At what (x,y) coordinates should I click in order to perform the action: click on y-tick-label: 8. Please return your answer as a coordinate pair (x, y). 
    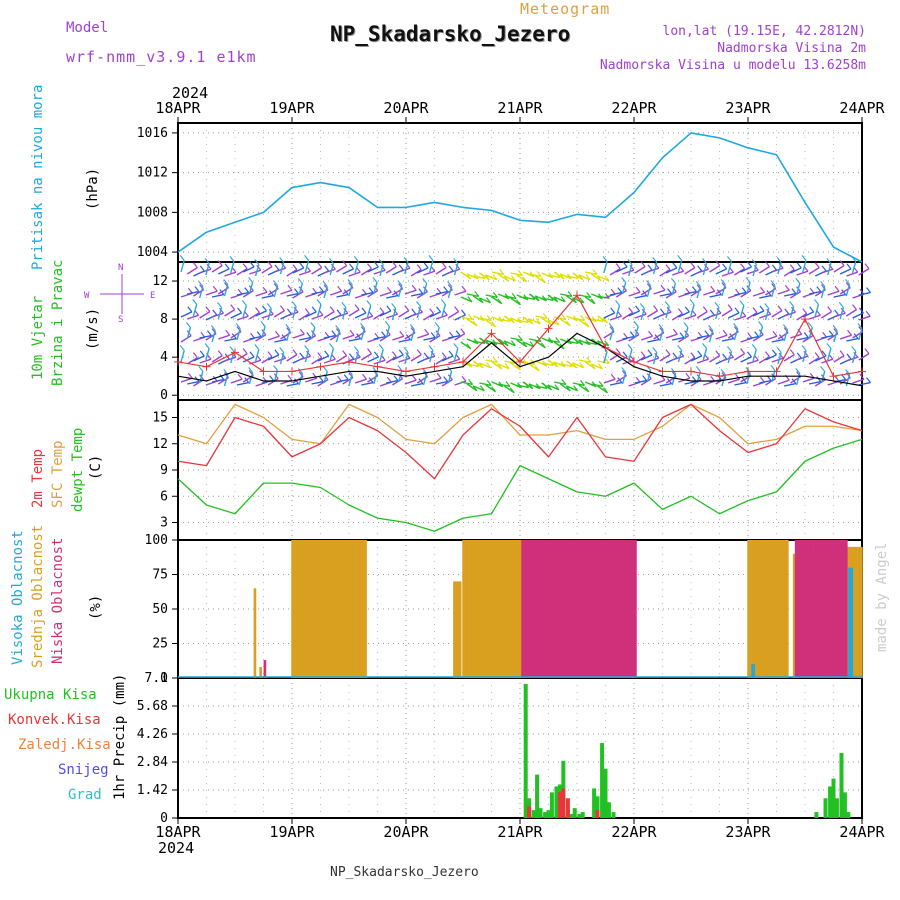
    Looking at the image, I should click on (164, 319).